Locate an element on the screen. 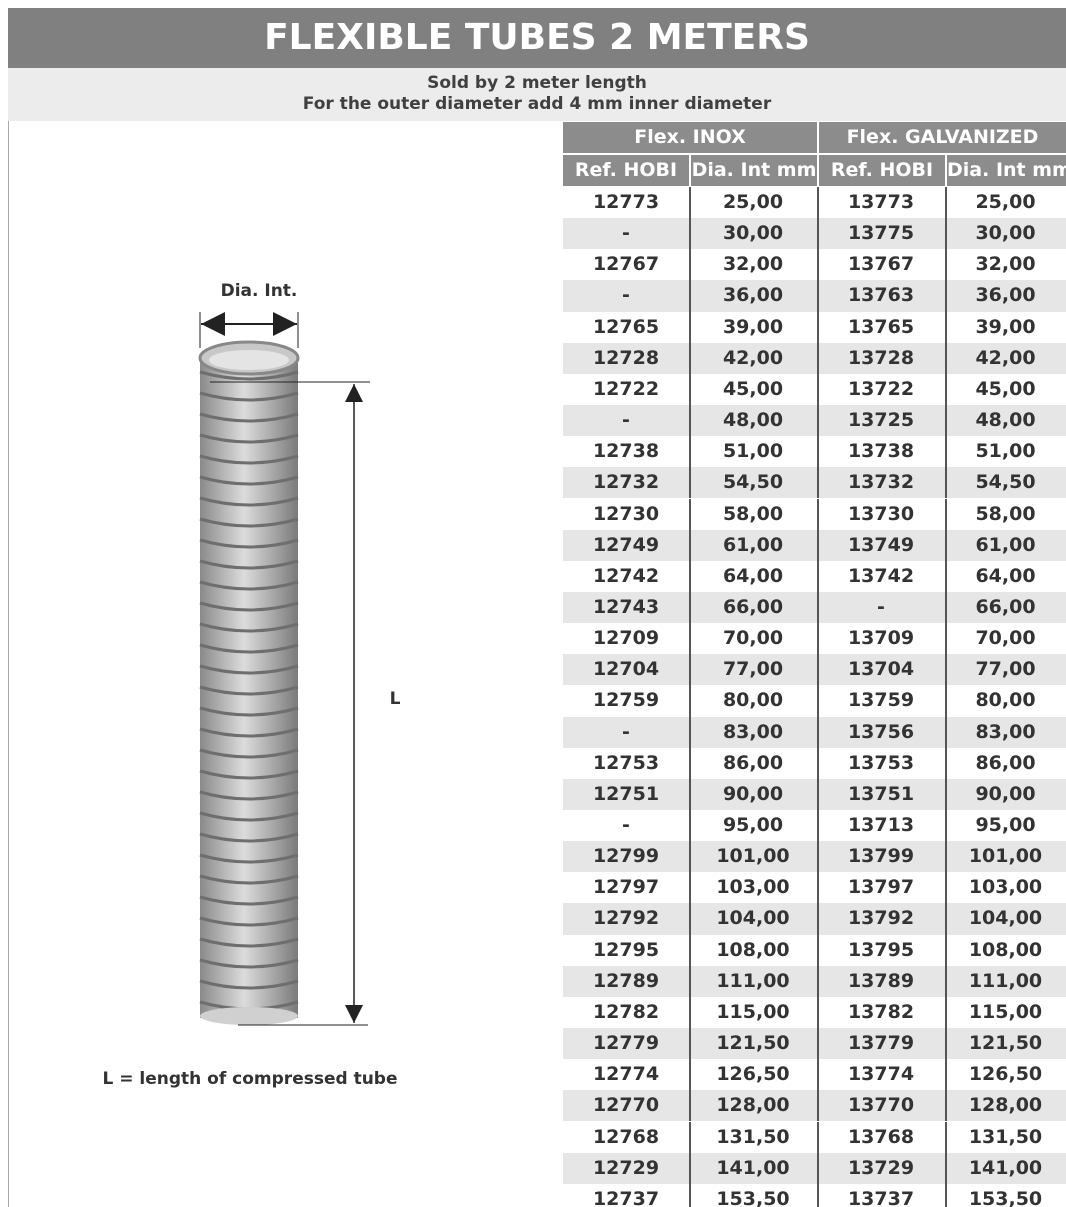 This screenshot has height=1207, width=1066. table-cell: 80,00 is located at coordinates (1005, 701).